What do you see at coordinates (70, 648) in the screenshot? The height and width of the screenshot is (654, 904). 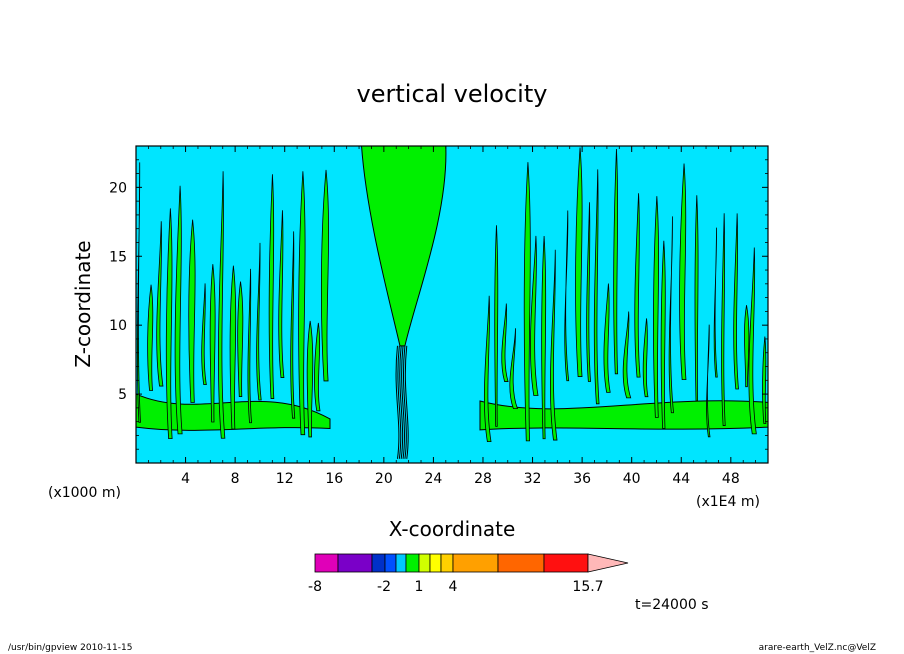 I see `footer-left: /usr/bin/gpview 2010-11-15` at bounding box center [70, 648].